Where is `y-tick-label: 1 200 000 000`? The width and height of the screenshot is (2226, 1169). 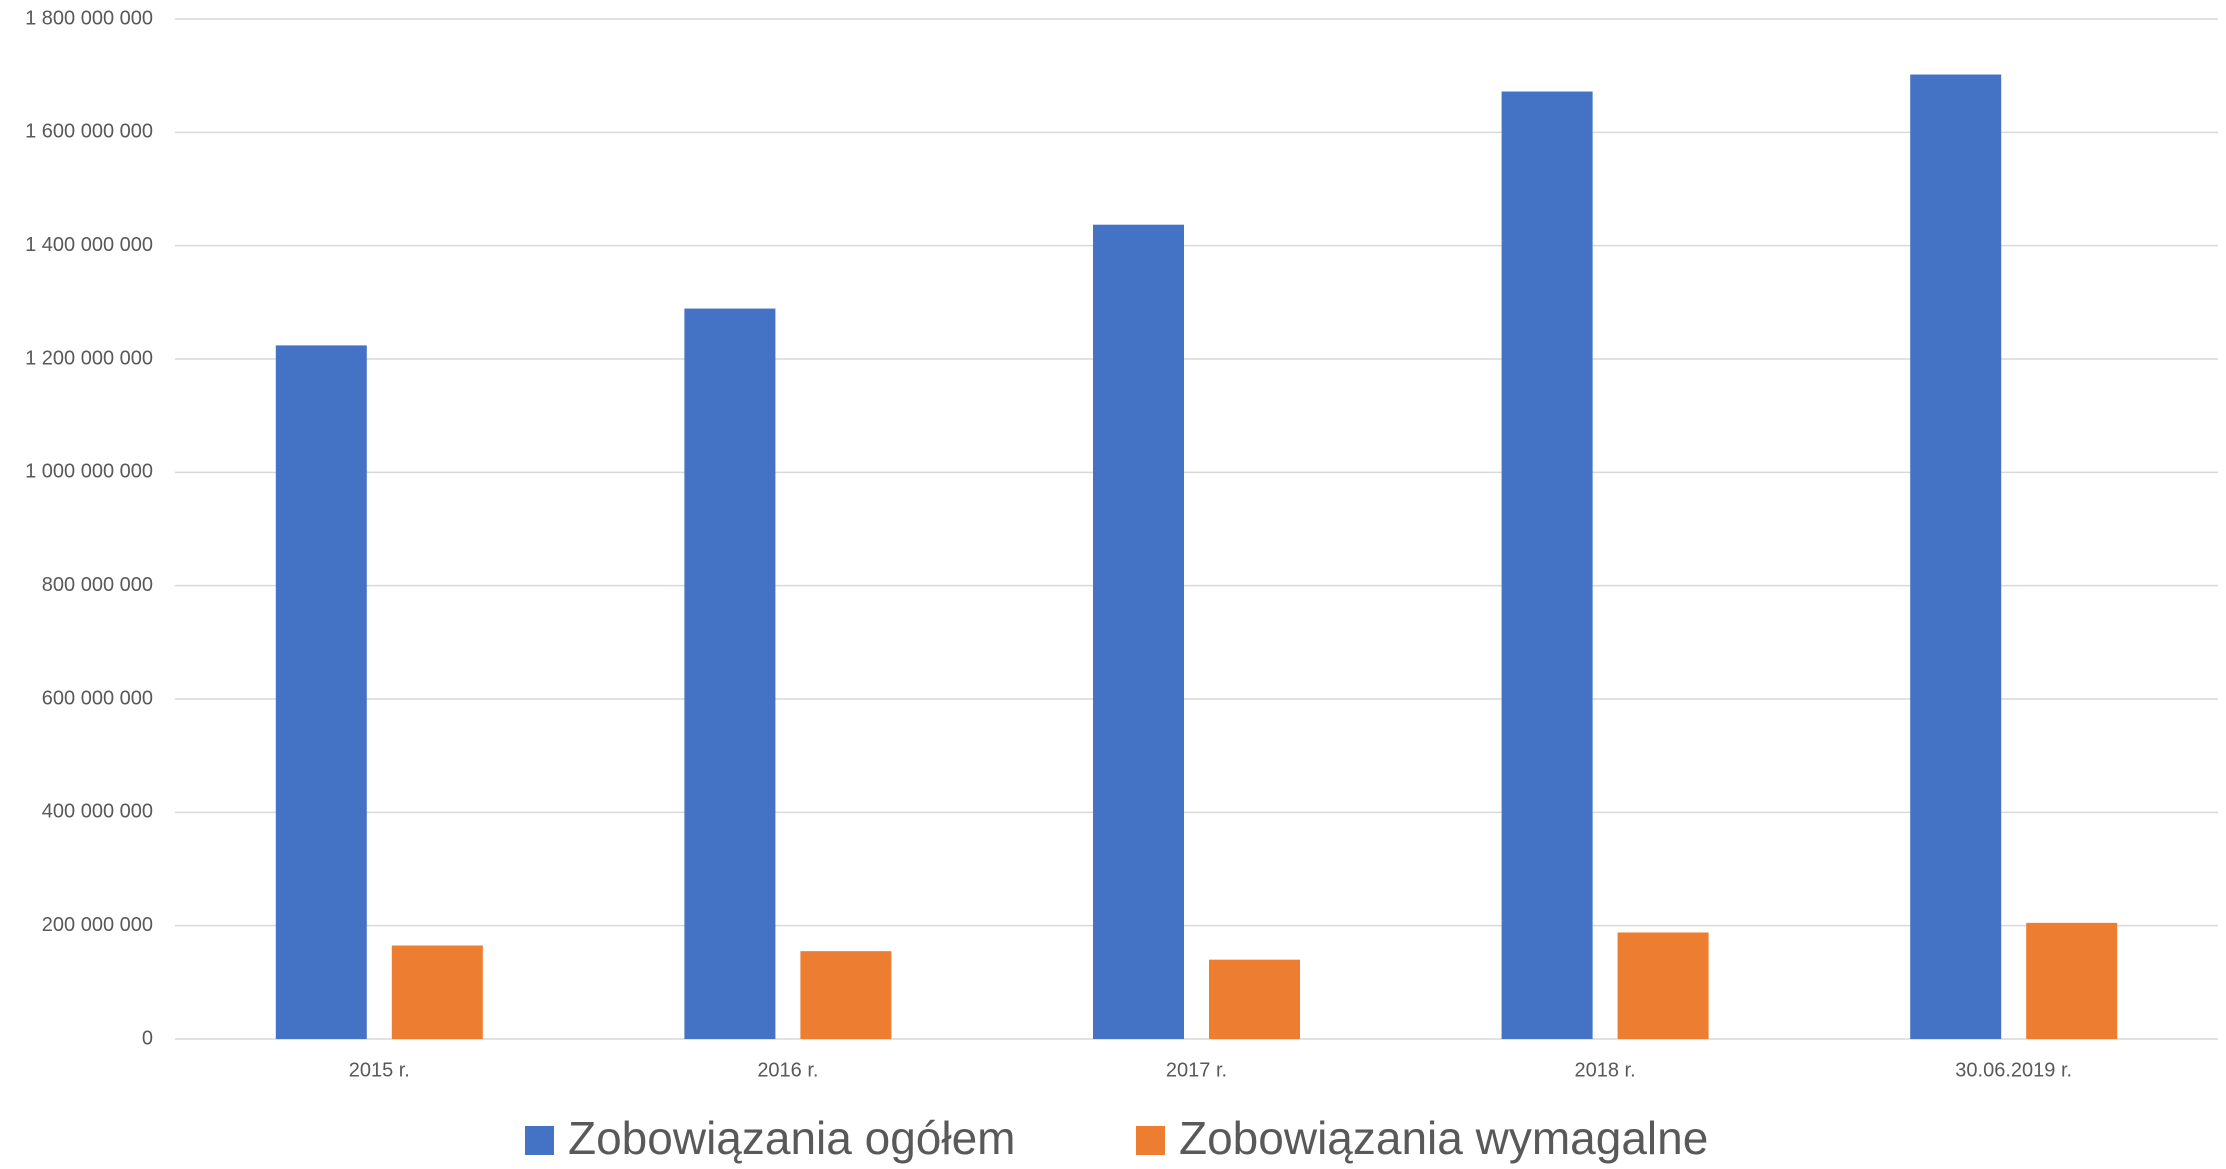 y-tick-label: 1 200 000 000 is located at coordinates (89, 358).